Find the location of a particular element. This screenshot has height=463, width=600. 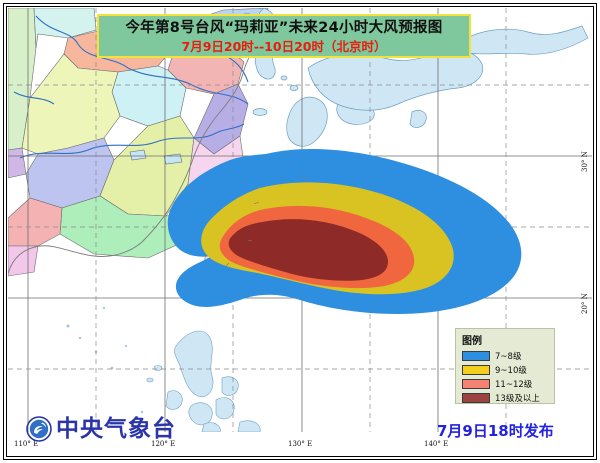

forecast-period-subtitle: 7月9日20时--10日20时（北京时） is located at coordinates (284, 46).